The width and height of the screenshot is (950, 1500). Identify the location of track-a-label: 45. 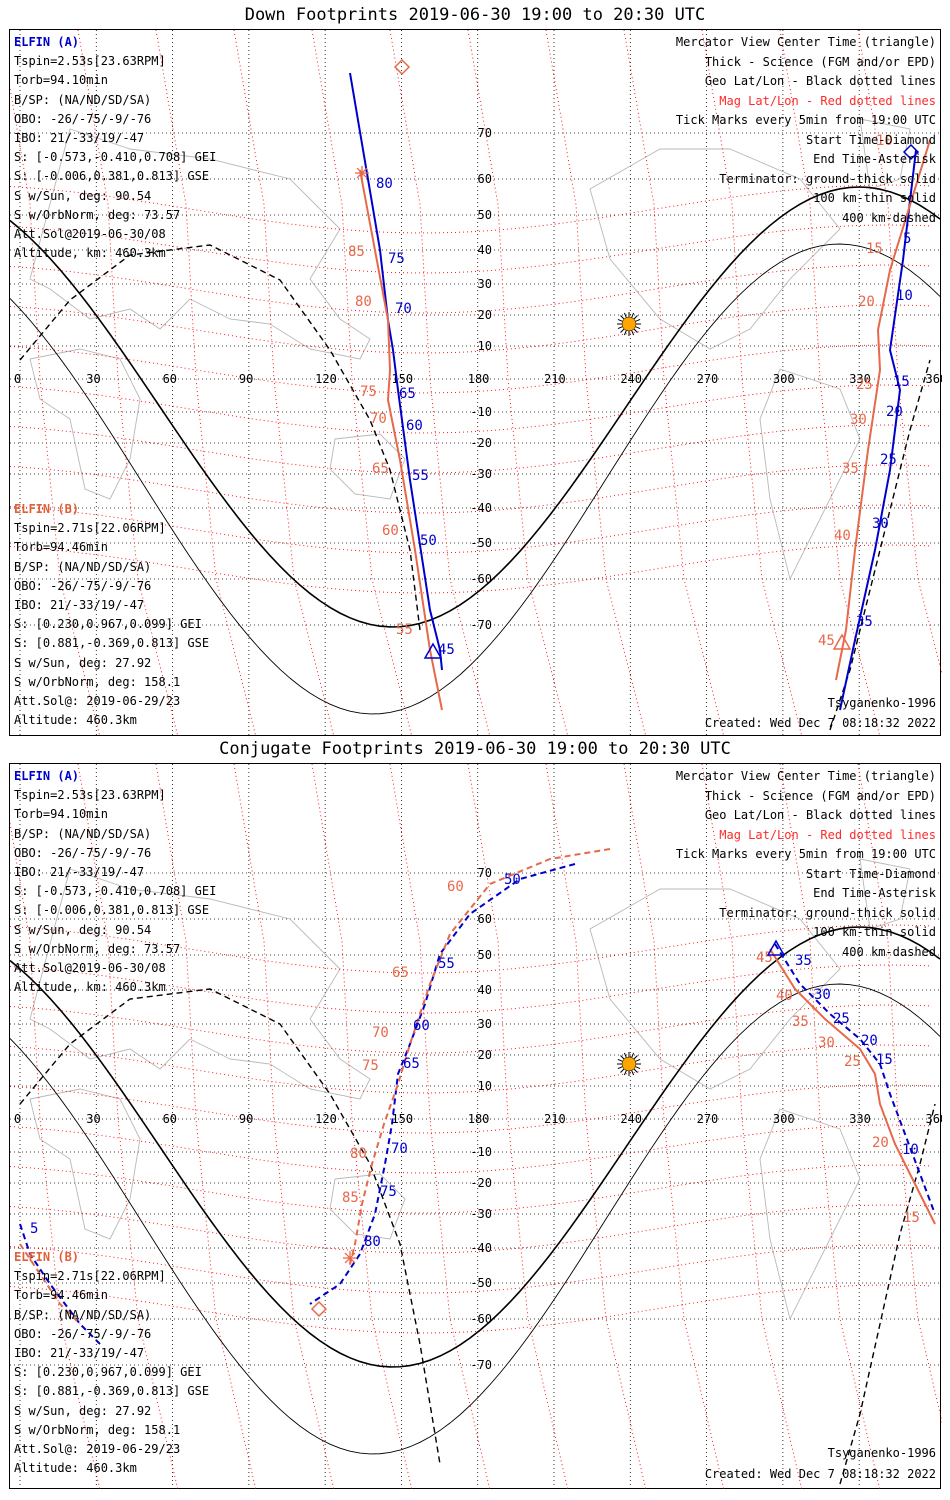
(446, 650).